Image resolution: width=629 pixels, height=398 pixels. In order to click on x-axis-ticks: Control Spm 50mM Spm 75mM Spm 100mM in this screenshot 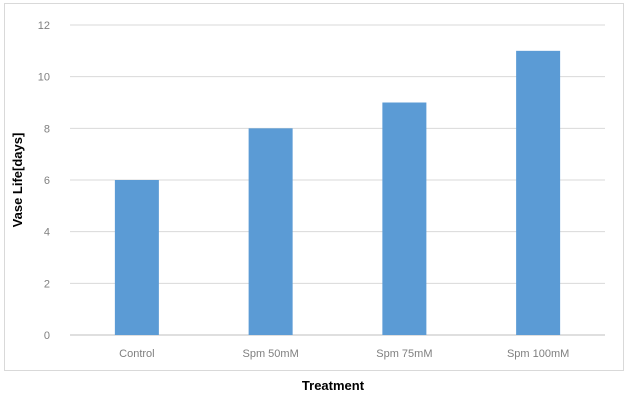, I will do `click(344, 354)`.